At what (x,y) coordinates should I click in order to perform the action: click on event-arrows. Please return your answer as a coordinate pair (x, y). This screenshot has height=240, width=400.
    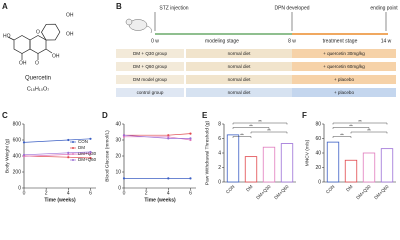
    Looking at the image, I should click on (270, 21).